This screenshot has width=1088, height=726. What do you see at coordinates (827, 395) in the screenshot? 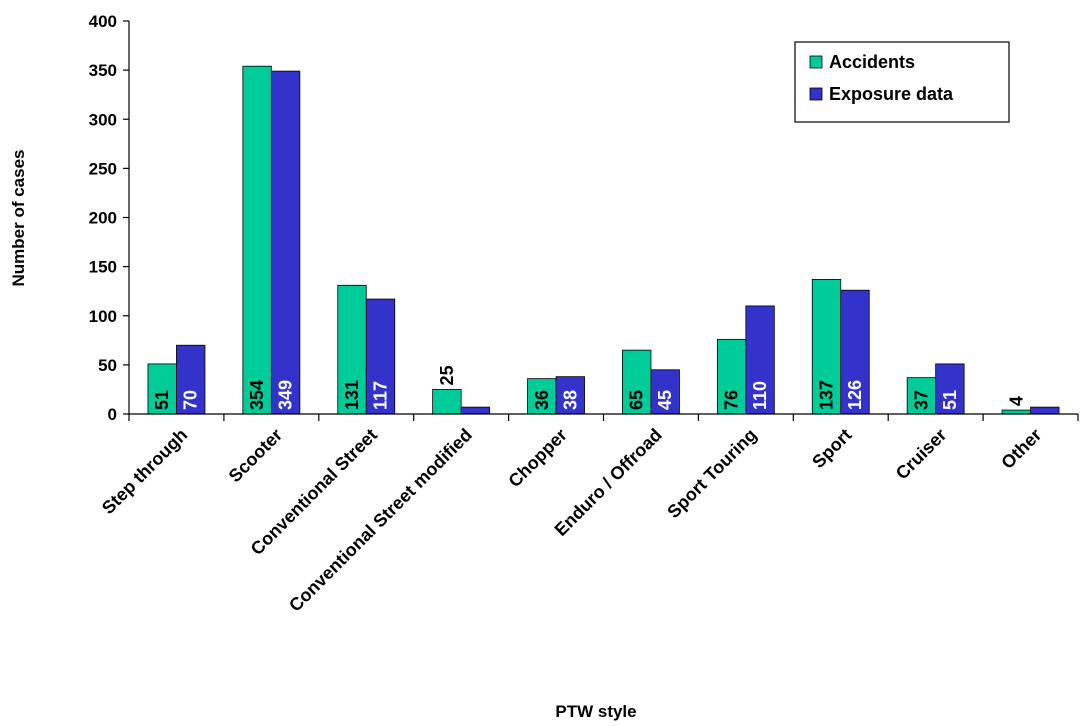
I see `data-label: 137` at bounding box center [827, 395].